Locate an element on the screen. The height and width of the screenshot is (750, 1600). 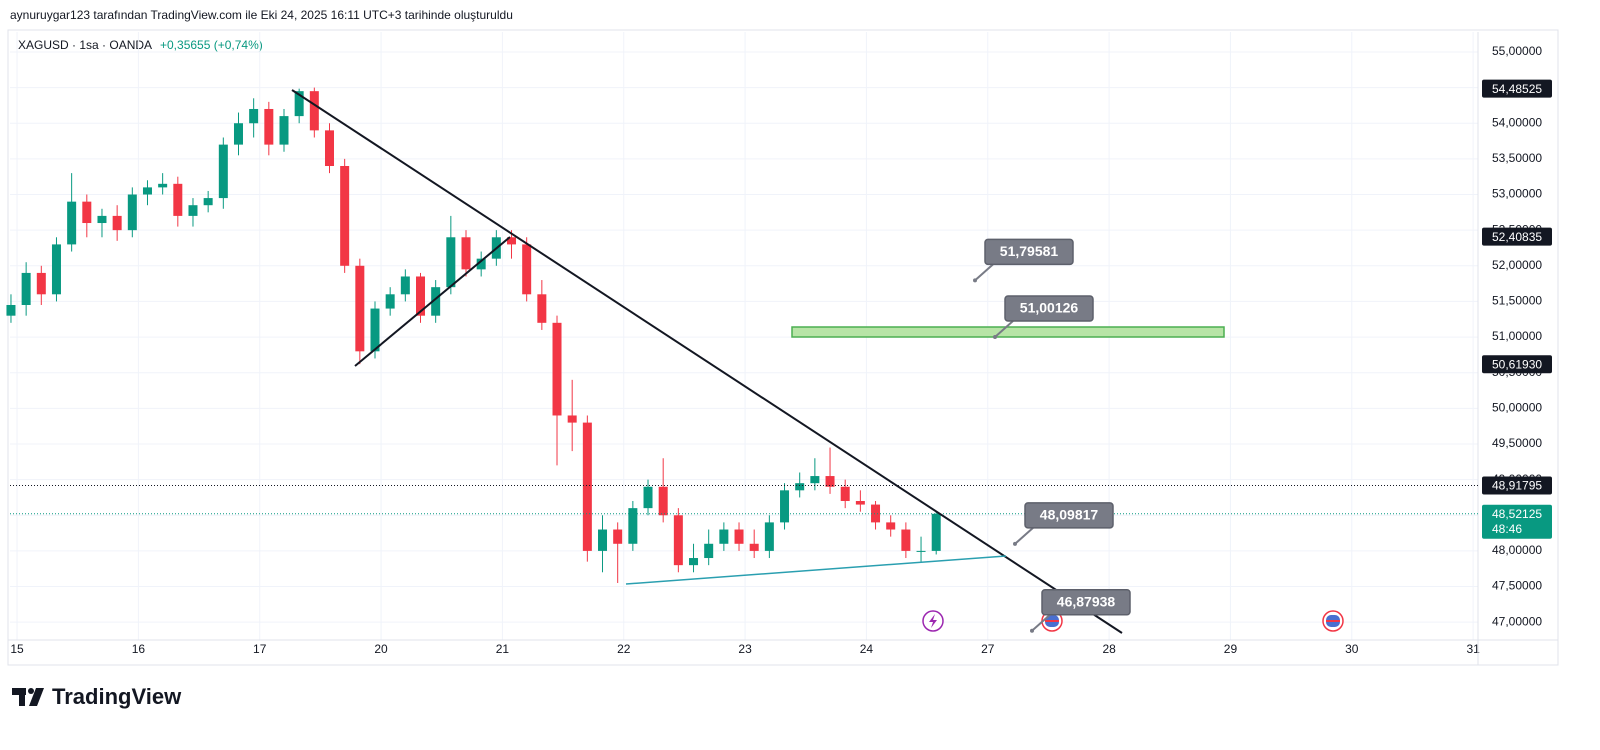
y-tick-label: 49,50000 is located at coordinates (1517, 443).